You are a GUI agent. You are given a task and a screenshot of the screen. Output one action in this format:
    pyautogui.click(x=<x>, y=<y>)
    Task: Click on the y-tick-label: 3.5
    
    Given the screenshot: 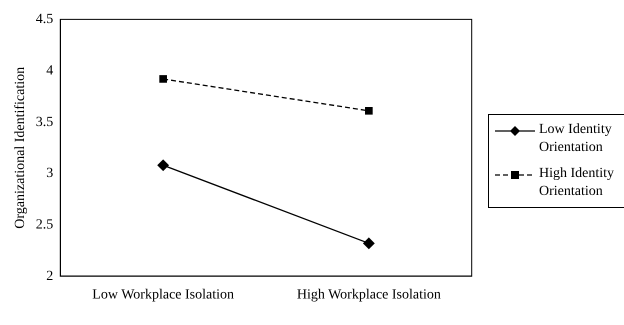 What is the action you would take?
    pyautogui.click(x=45, y=122)
    